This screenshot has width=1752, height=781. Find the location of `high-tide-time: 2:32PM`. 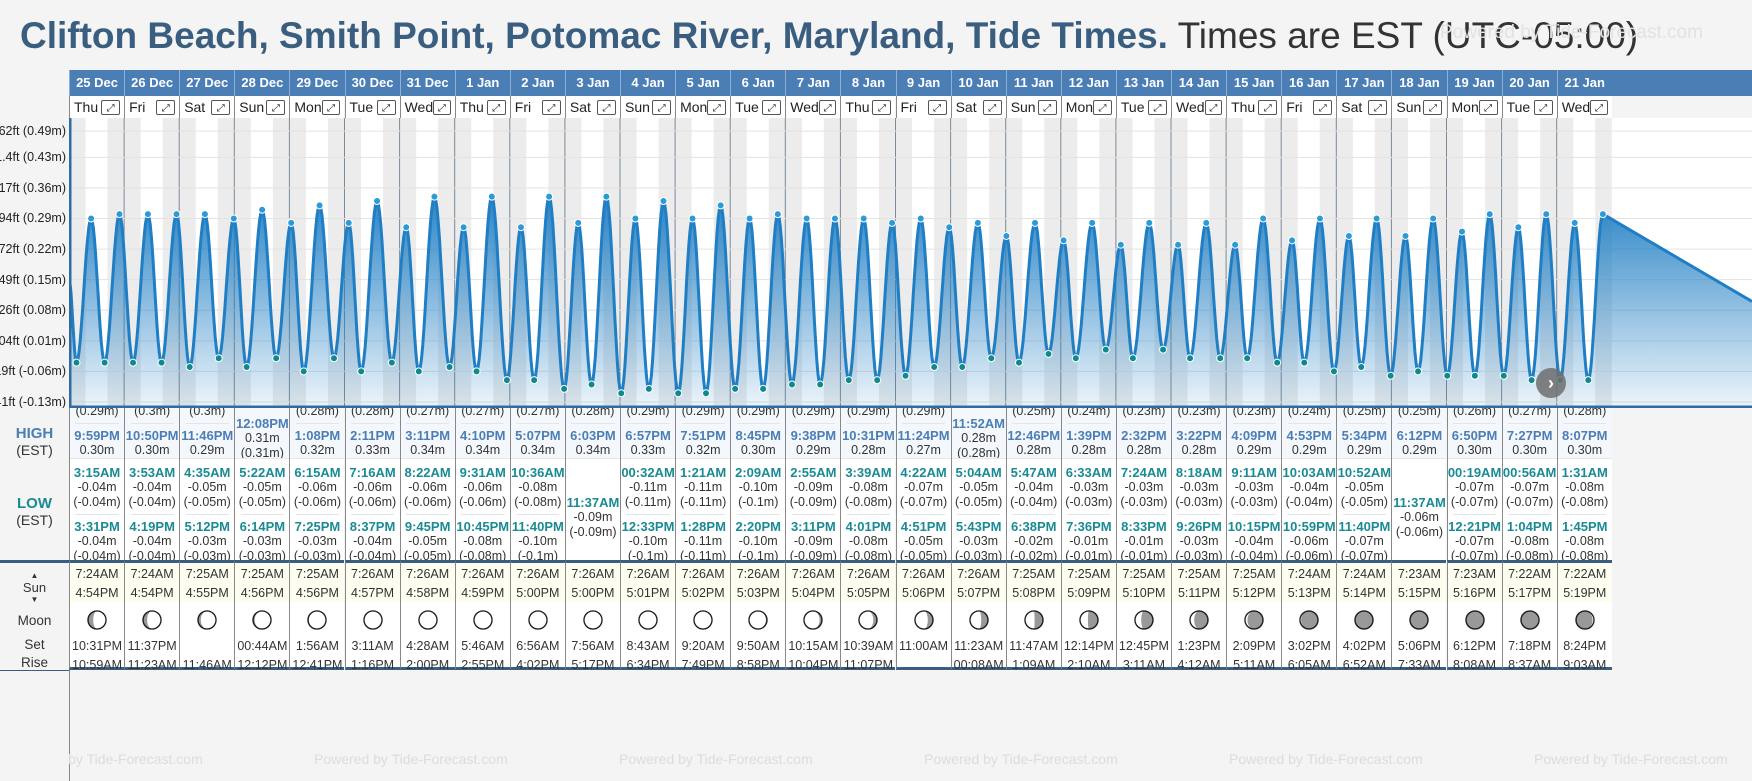

high-tide-time: 2:32PM is located at coordinates (1144, 435).